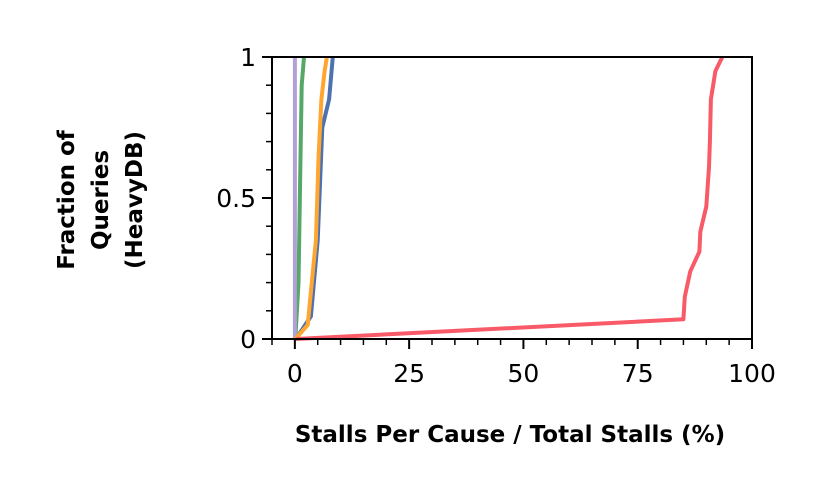 Image resolution: width=830 pixels, height=498 pixels. Describe the element at coordinates (135, 200) in the screenshot. I see `y-axis-label-line-3: (HeavyDB)` at that location.